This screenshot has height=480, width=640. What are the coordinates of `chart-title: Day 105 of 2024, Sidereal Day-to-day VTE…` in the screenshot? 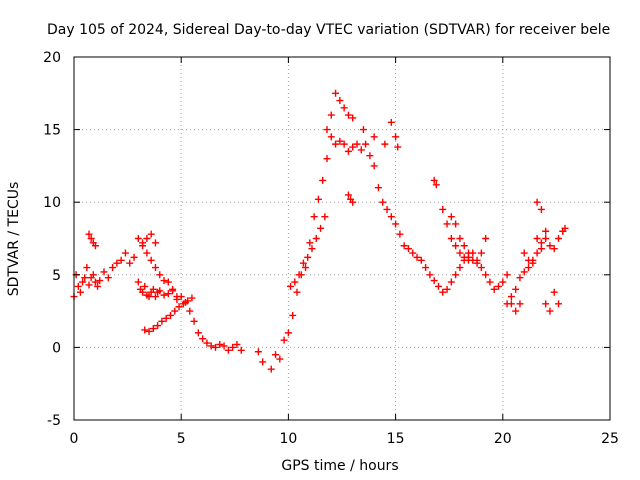 It's located at (328, 30).